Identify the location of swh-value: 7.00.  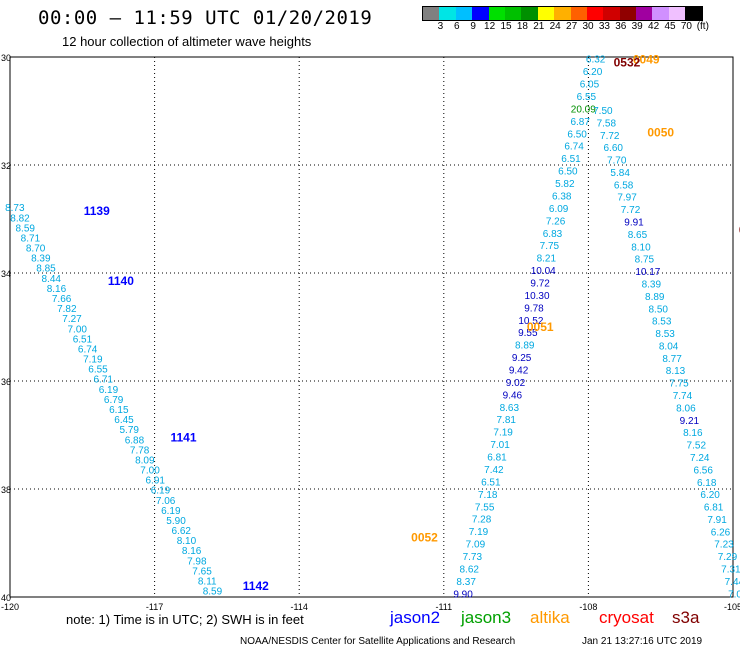
(150, 471).